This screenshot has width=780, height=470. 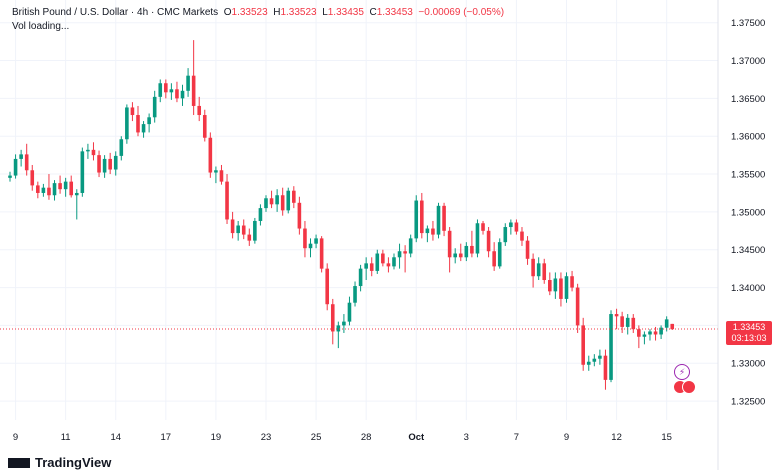 What do you see at coordinates (748, 99) in the screenshot?
I see `y-tick-label: 1.36500` at bounding box center [748, 99].